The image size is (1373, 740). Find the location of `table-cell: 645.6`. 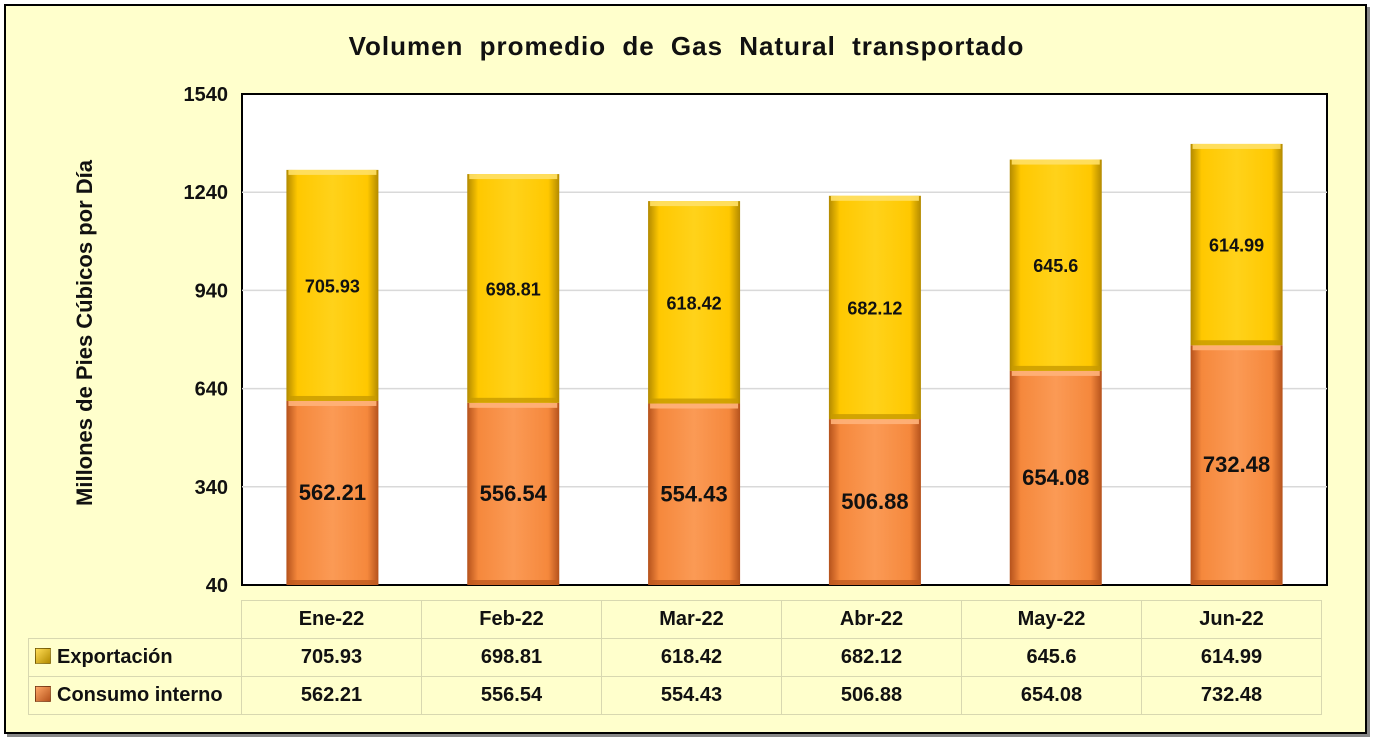

table-cell: 645.6 is located at coordinates (1051, 657).